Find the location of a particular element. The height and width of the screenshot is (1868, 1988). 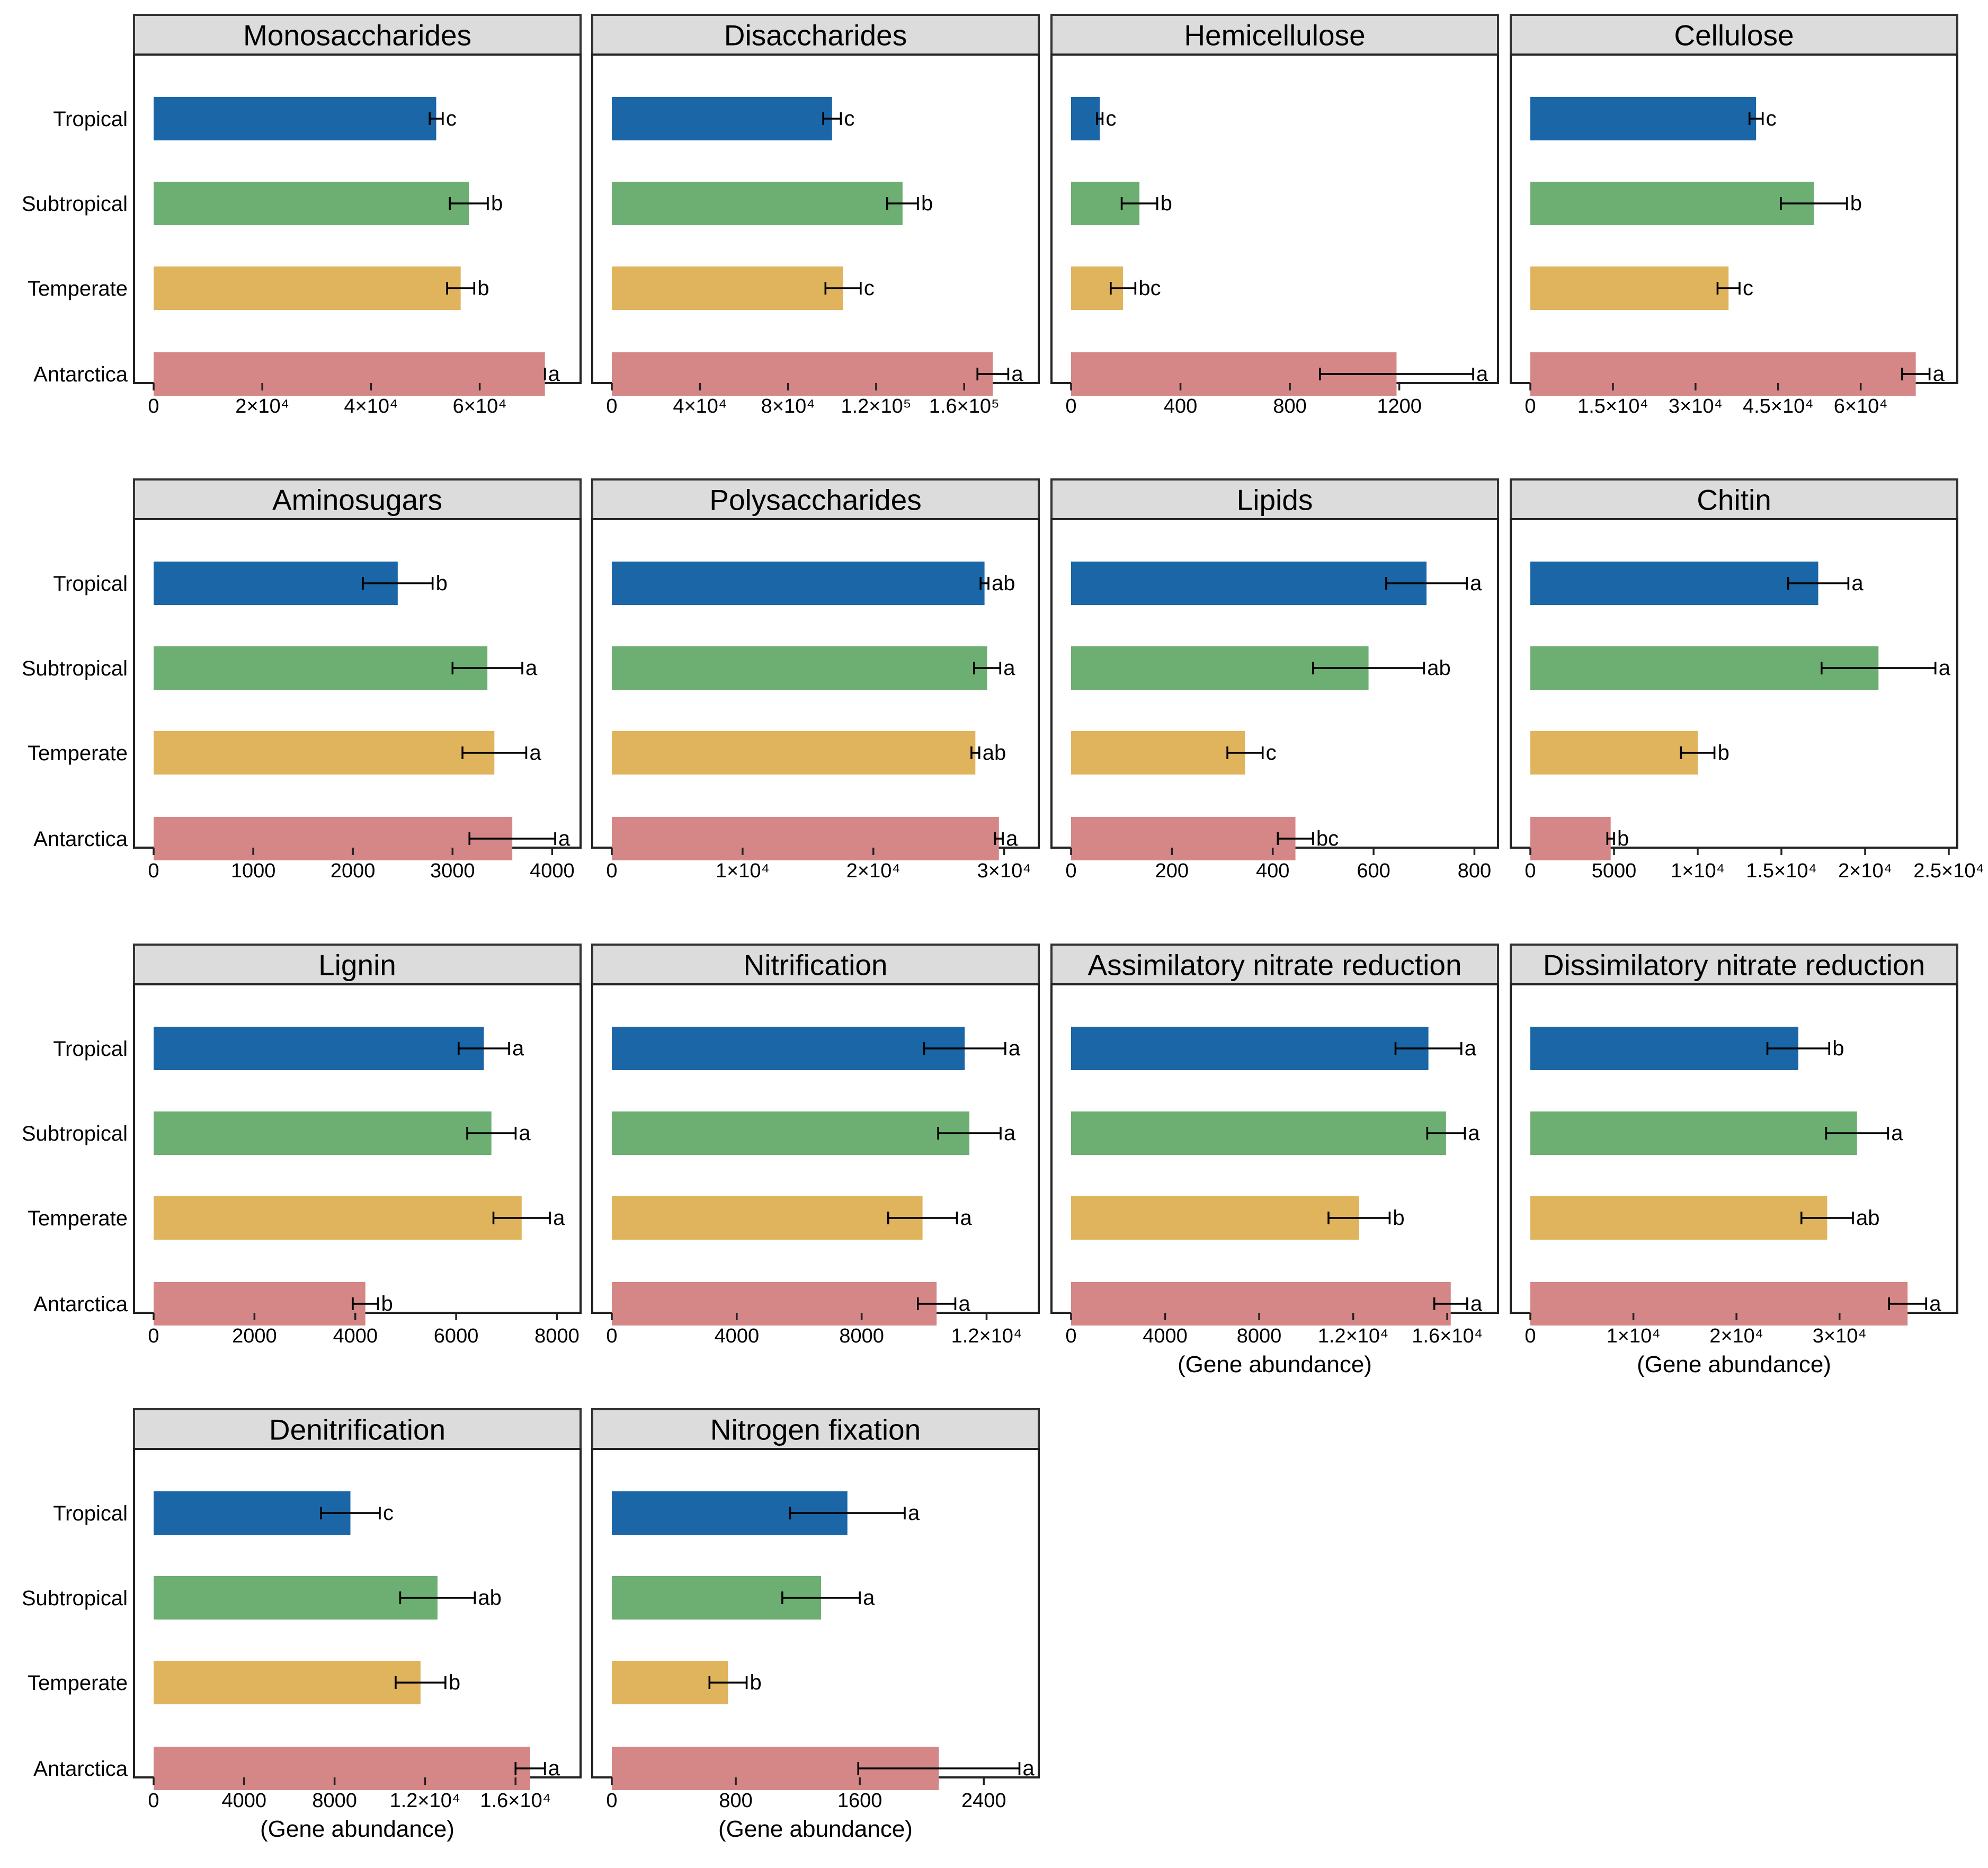

panel-hemicellulose: Hemicellulose c b bc a 0 400 800 1200 is located at coordinates (1275, 216).